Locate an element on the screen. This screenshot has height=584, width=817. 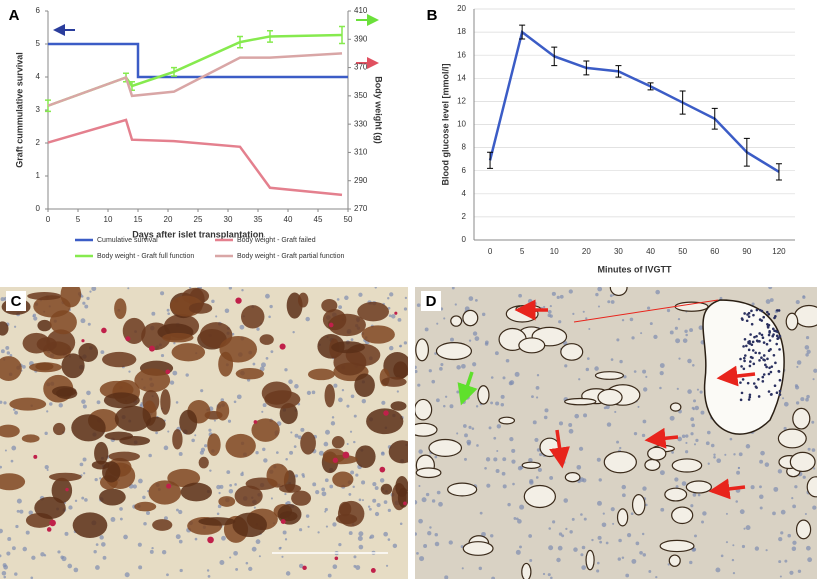
y-axis-label: Graft cummulative survival is located at coordinates (19, 110).